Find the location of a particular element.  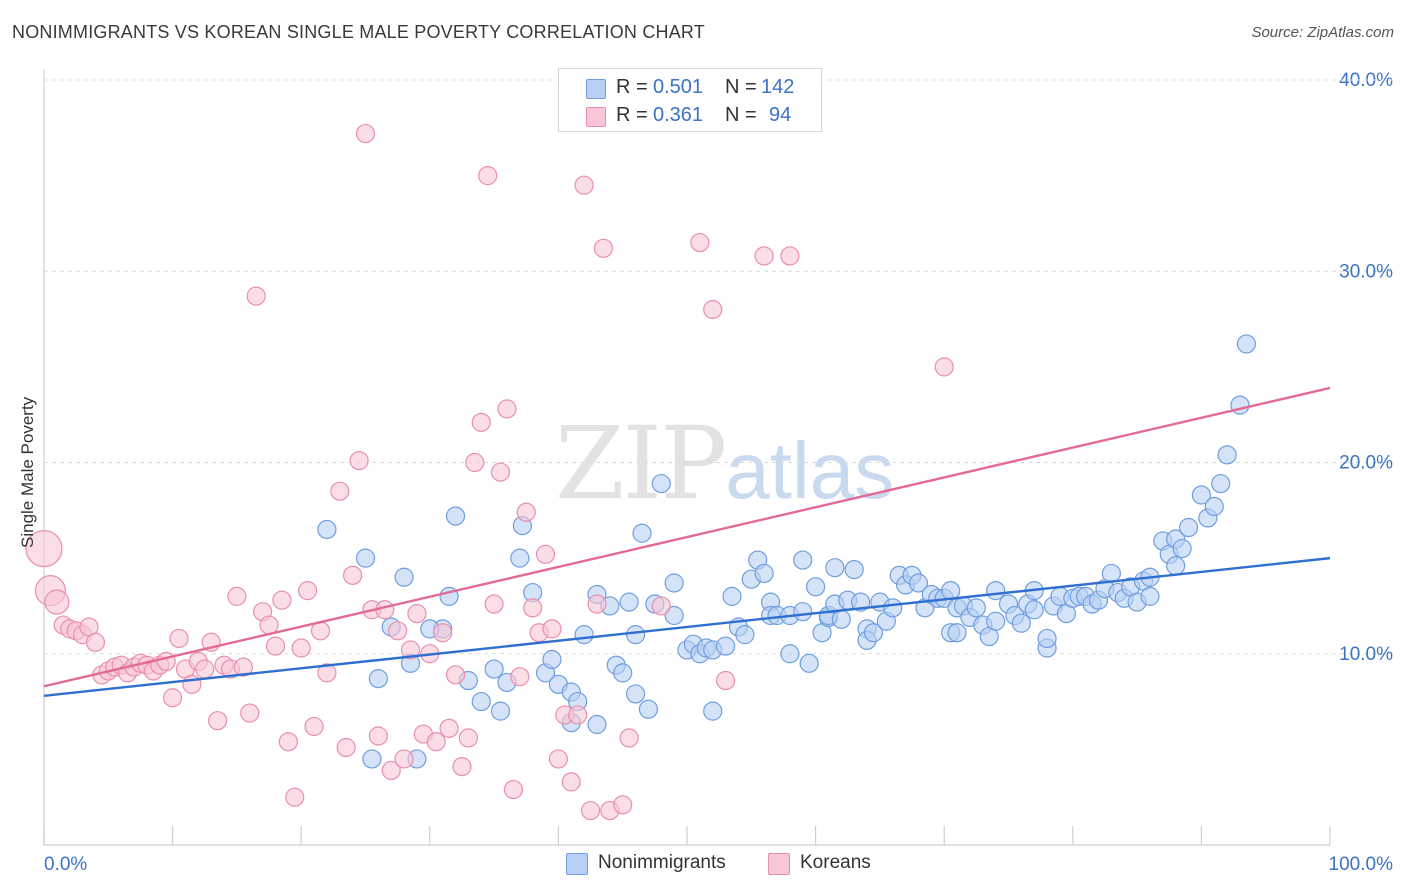

watermark-zip: ZIP is located at coordinates (641, 463).